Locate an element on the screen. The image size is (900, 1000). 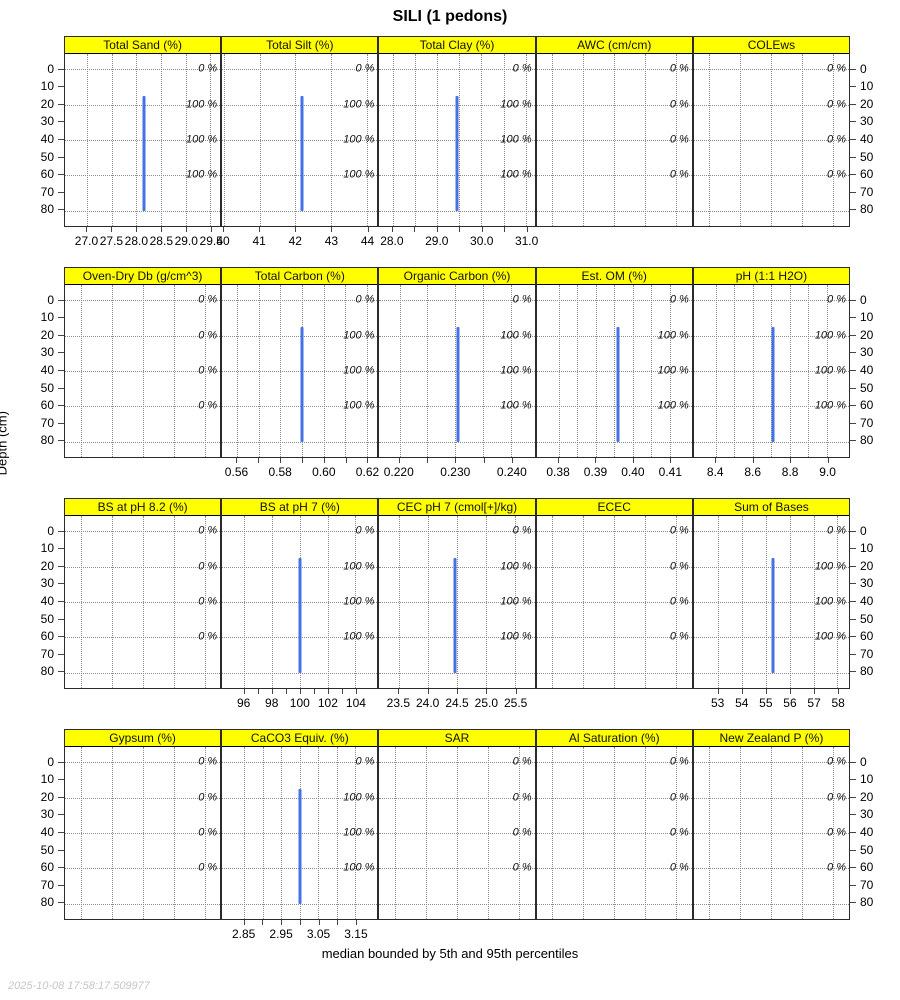
panel-strip: Organic Carbon (%) is located at coordinates (457, 276).